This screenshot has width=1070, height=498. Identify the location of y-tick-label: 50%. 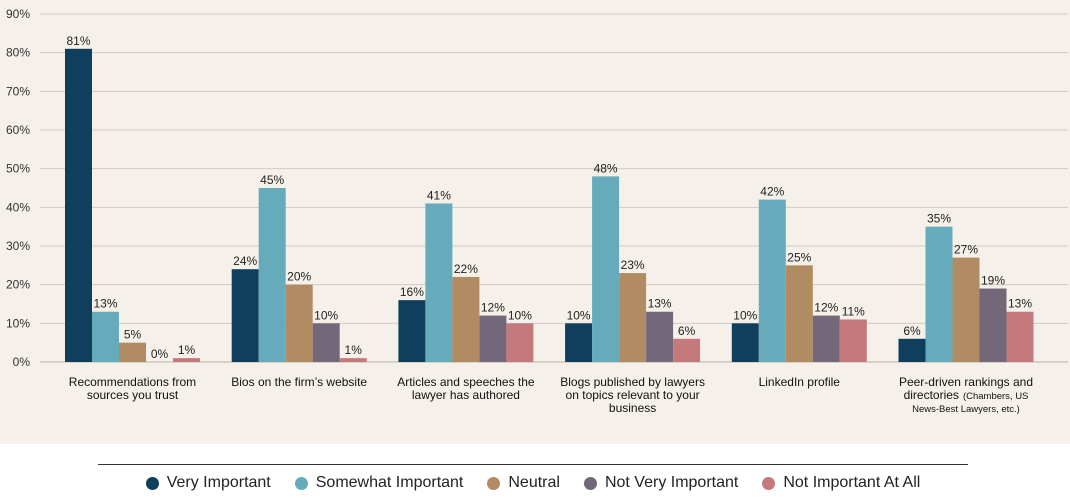
(18, 169).